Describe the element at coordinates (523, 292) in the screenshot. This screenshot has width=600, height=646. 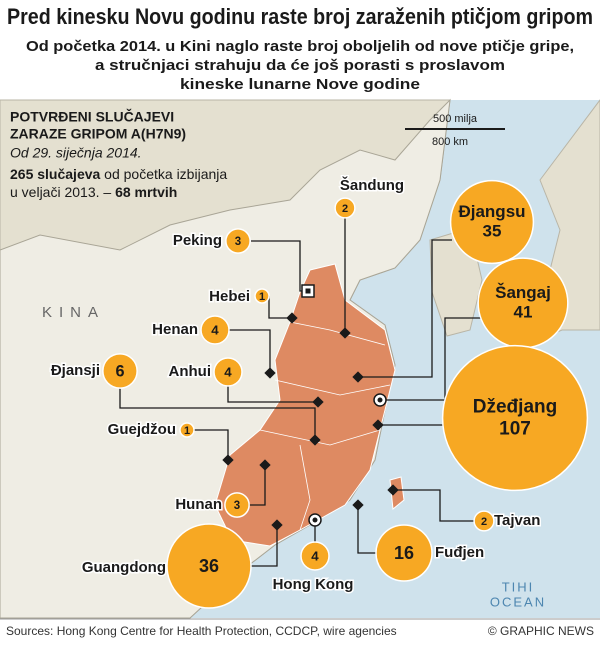
I see `province-label: Šangaj` at that location.